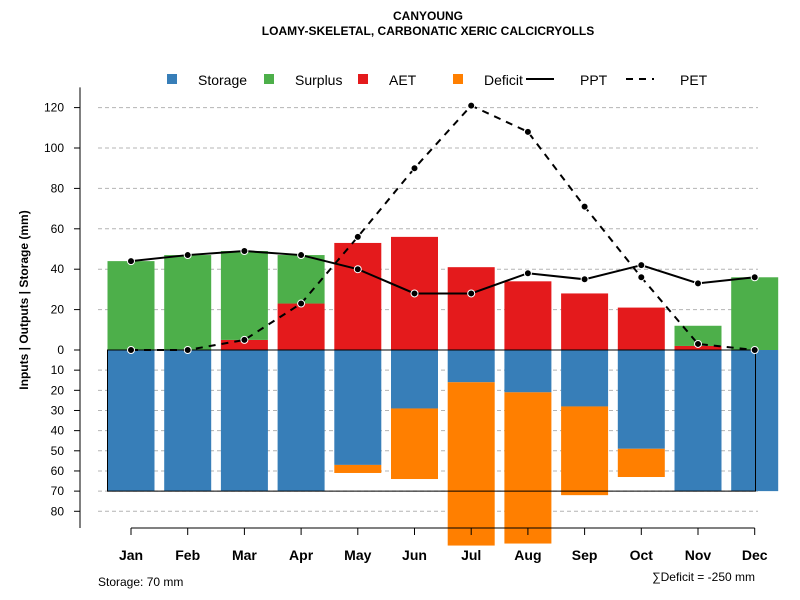  Describe the element at coordinates (585, 555) in the screenshot. I see `x-tick-label: Sep` at that location.